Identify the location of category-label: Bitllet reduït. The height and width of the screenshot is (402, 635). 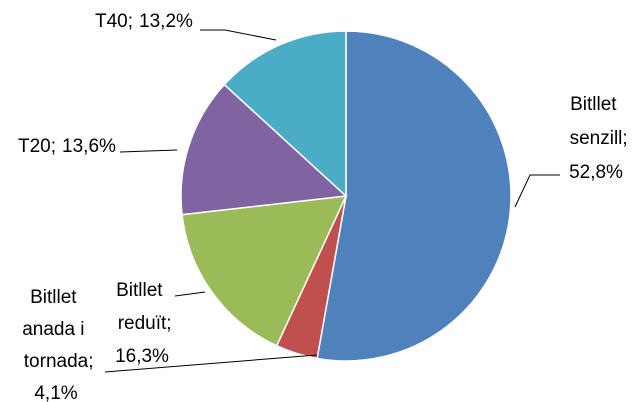
(142, 307).